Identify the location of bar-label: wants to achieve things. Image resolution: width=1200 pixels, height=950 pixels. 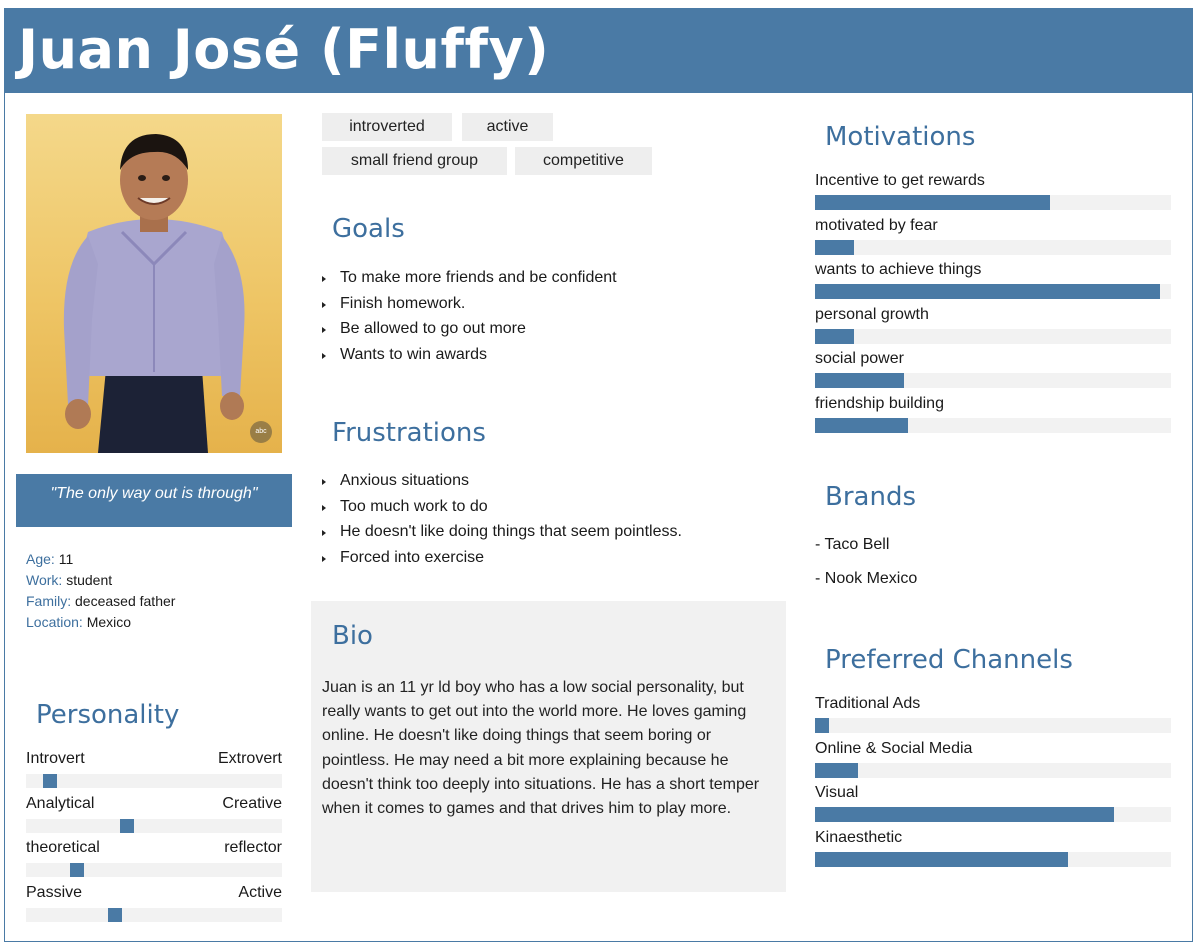
(898, 269).